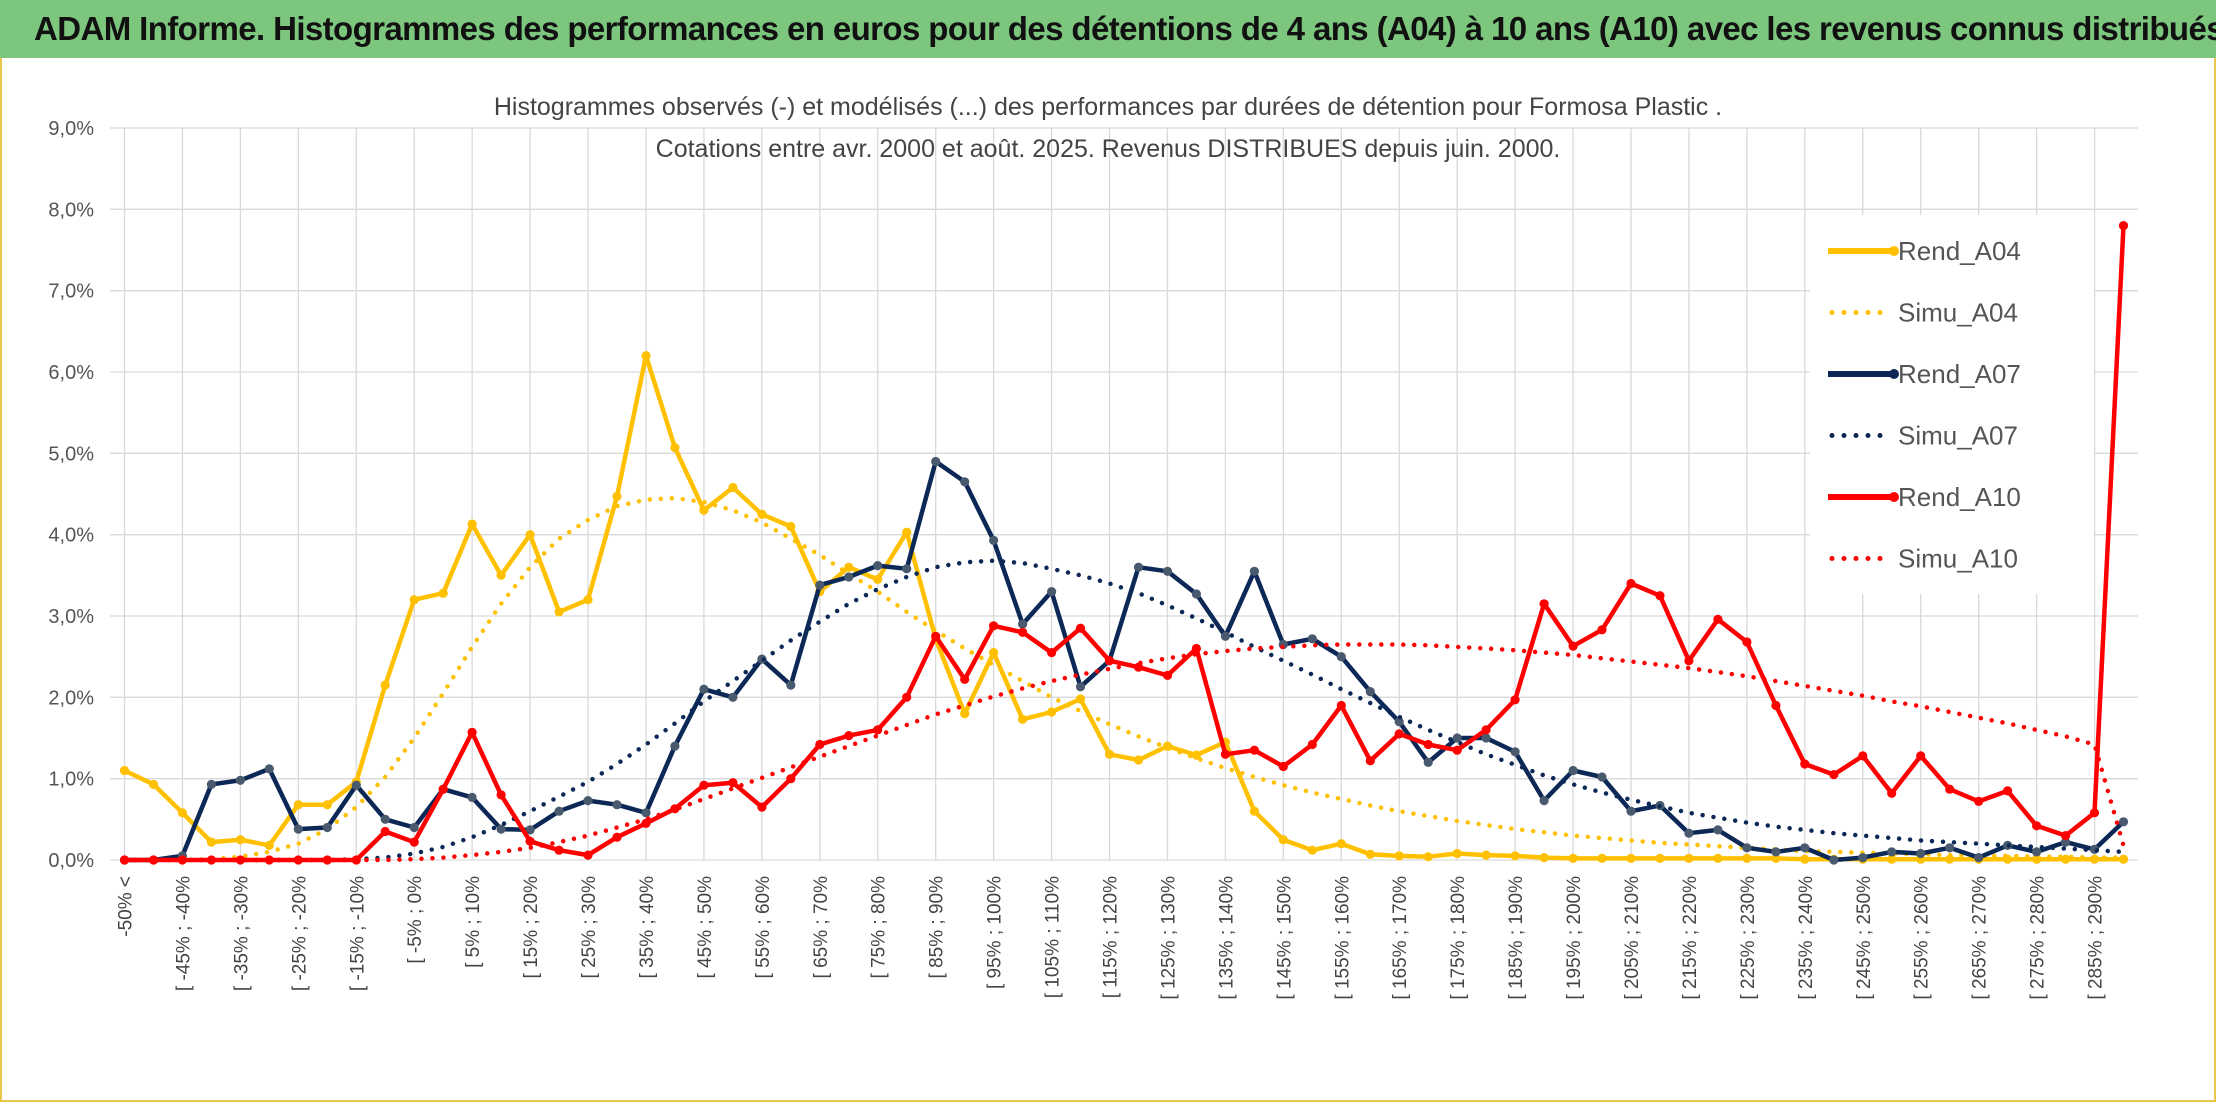 The image size is (2216, 1102). Describe the element at coordinates (71, 373) in the screenshot. I see `y-tick-label: 6,0%` at that location.